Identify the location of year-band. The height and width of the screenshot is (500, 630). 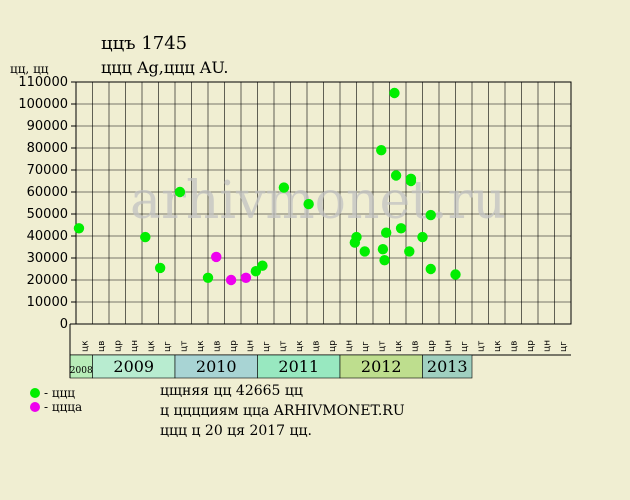
(447, 366).